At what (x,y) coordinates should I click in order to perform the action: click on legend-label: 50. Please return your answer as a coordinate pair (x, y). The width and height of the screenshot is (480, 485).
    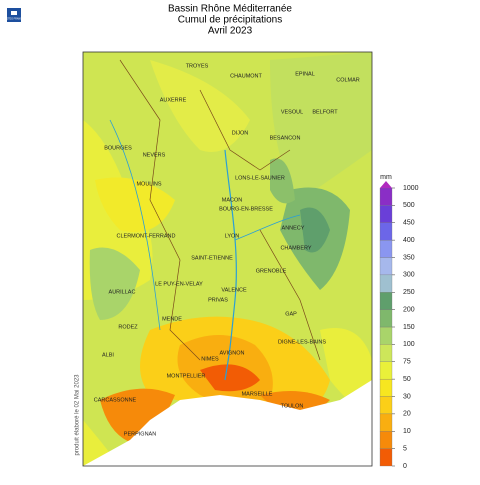
    Looking at the image, I should click on (407, 379).